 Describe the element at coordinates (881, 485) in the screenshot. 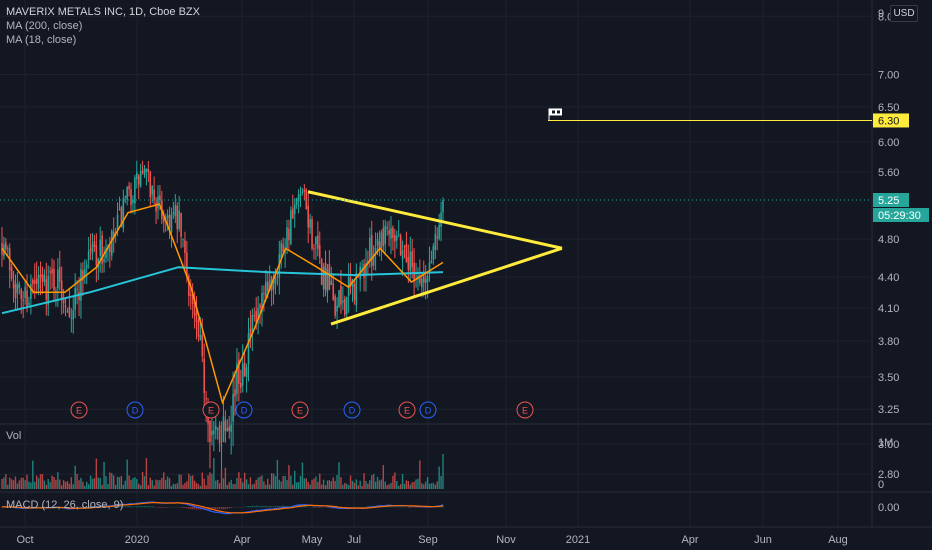

I see `volume-tick: 0` at that location.